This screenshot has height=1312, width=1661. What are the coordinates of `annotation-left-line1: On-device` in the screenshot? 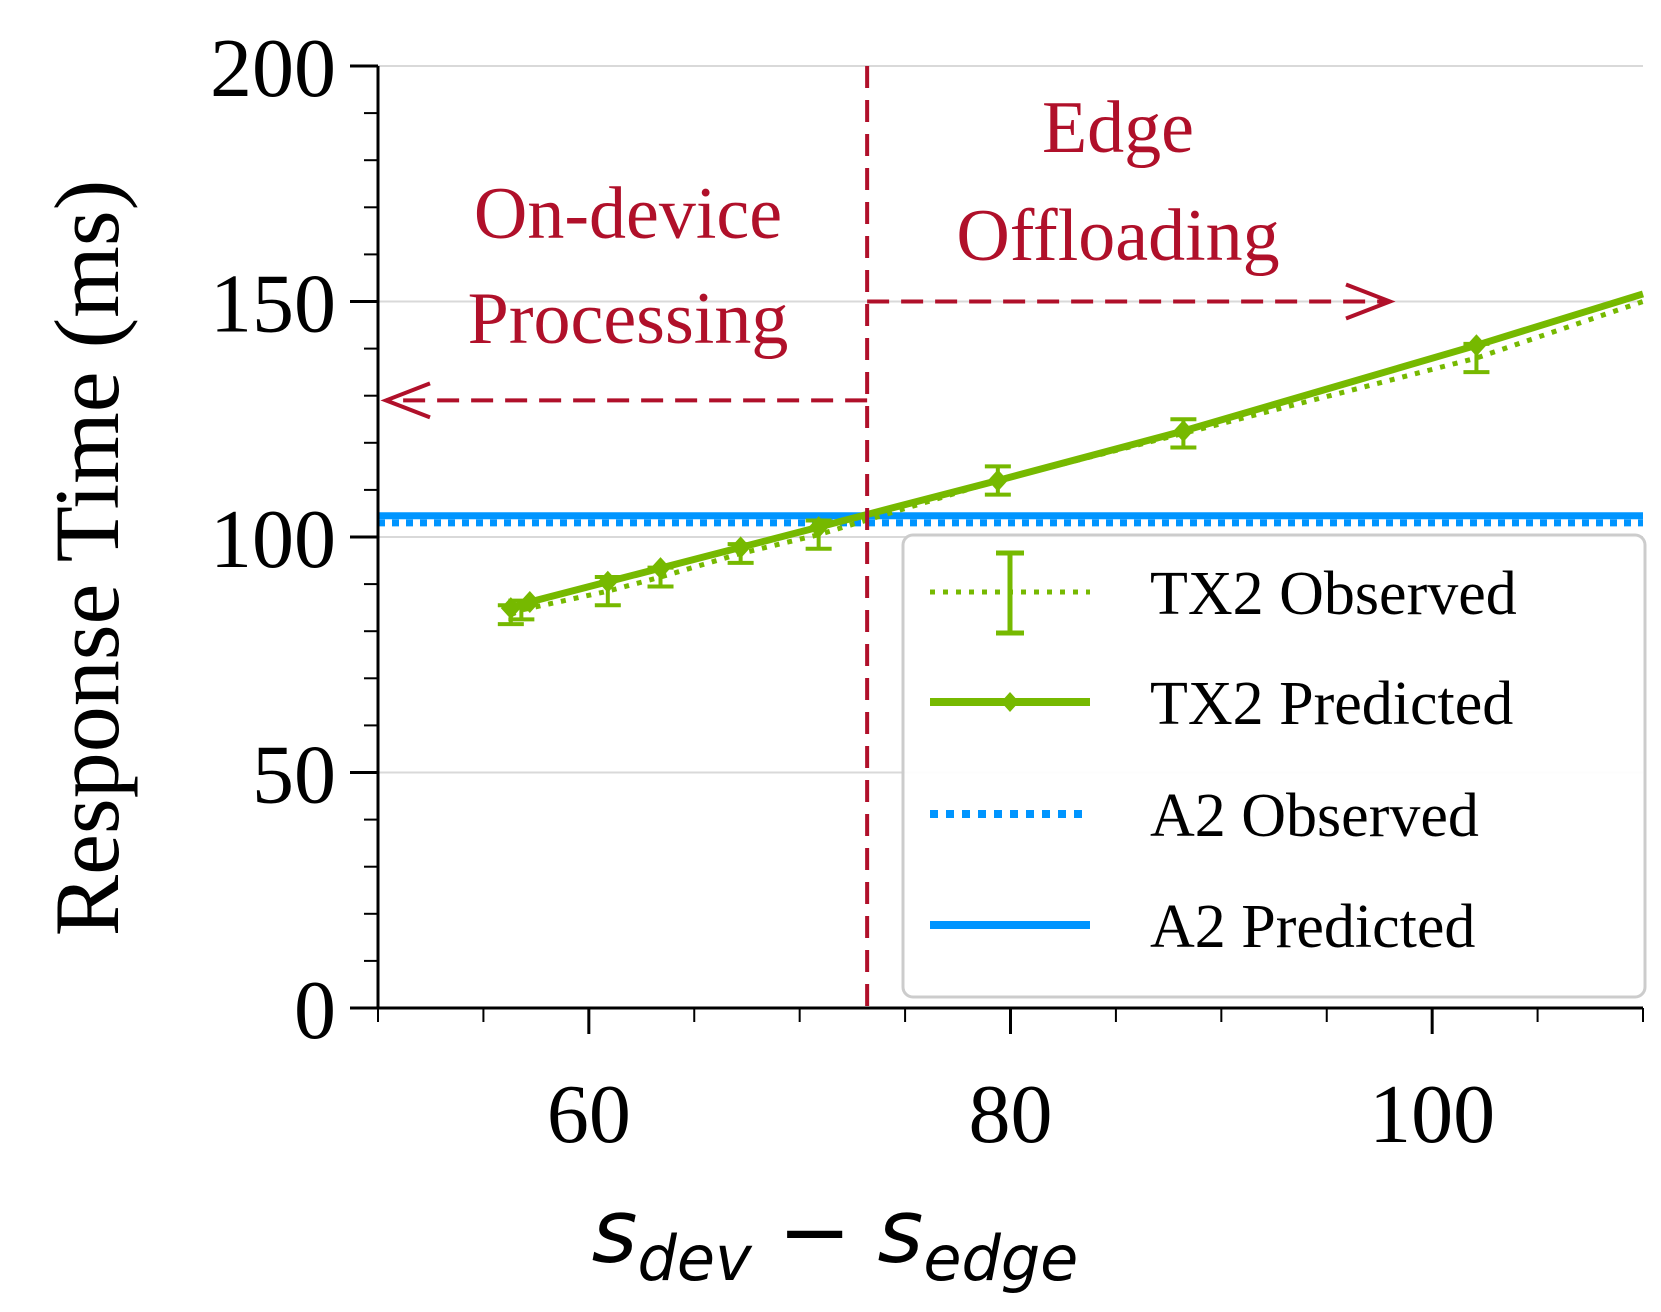 It's located at (628, 214).